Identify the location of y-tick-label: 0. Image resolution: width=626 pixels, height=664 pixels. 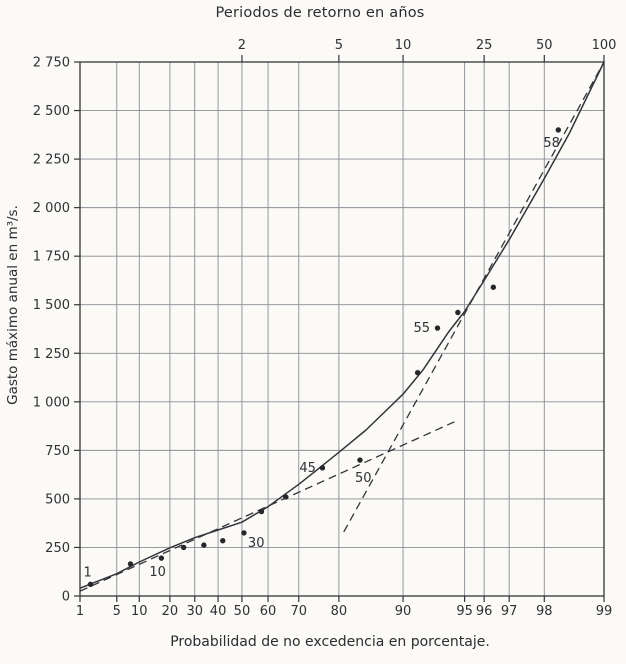
(66, 597).